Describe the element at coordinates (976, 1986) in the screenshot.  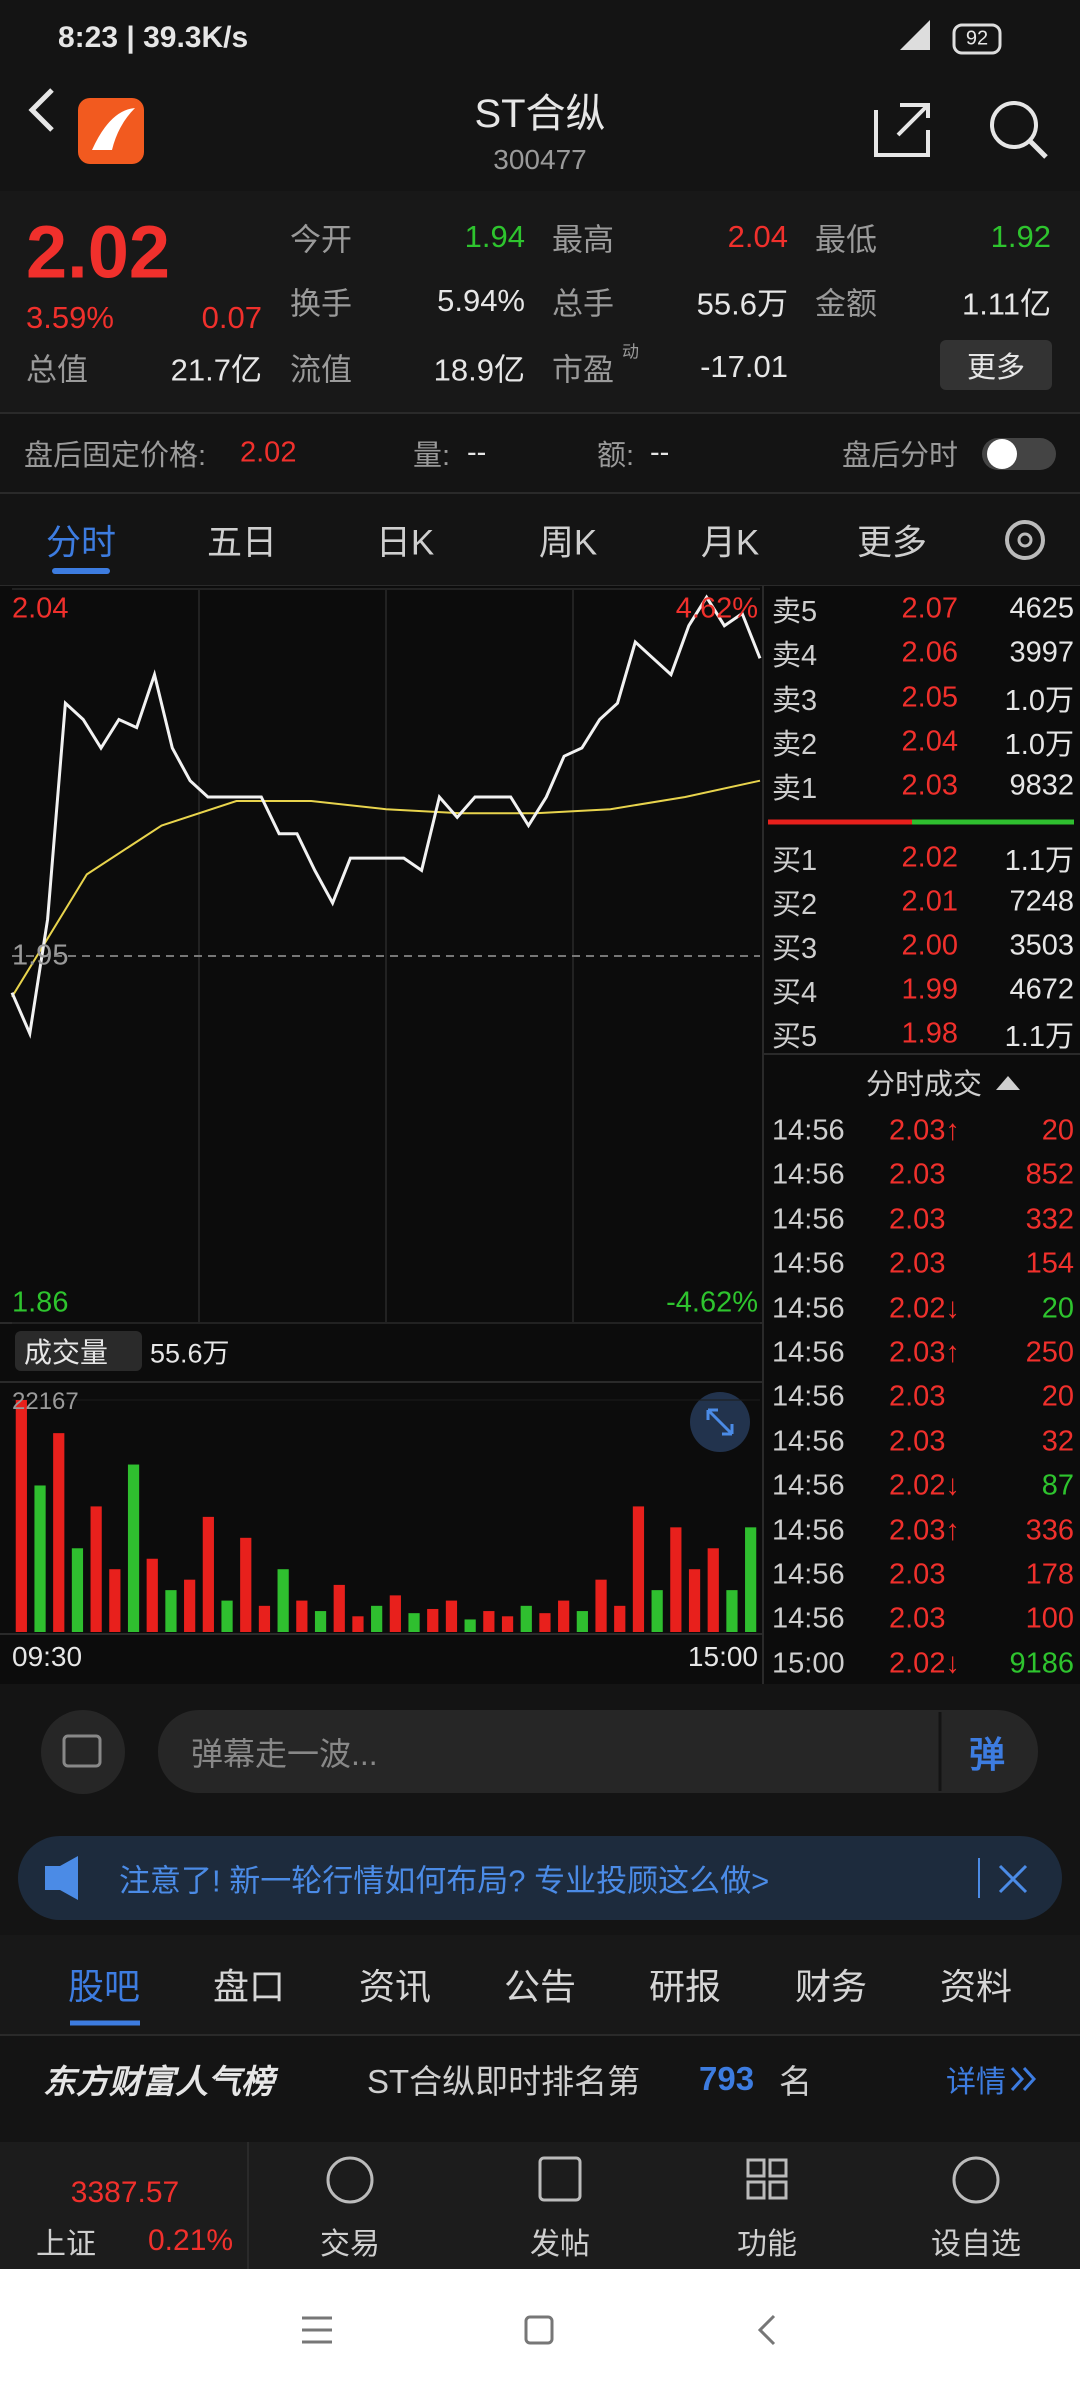
I see `sub-tab: 资料` at that location.